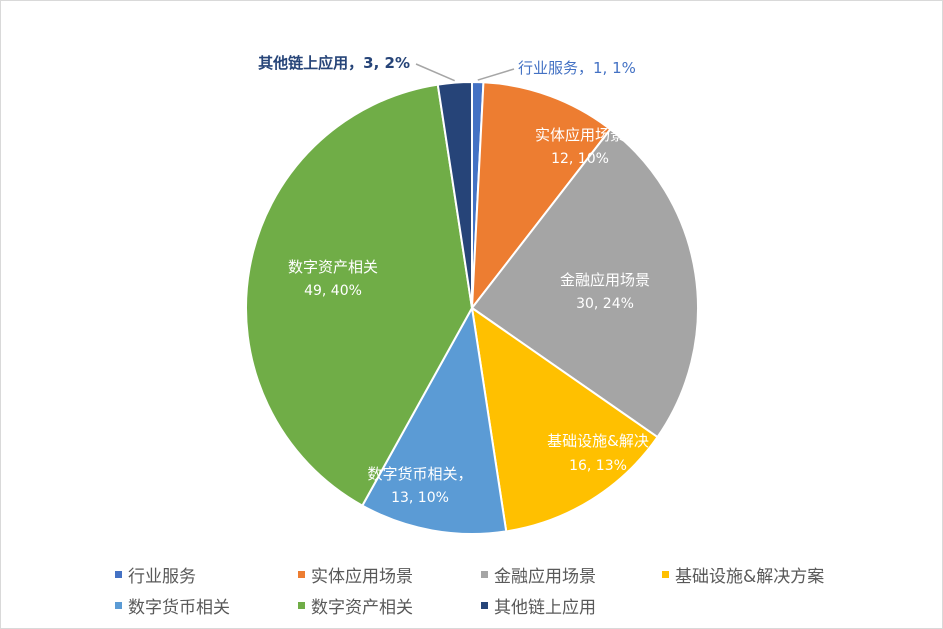 The height and width of the screenshot is (629, 943). What do you see at coordinates (419, 474) in the screenshot?
I see `data-label-name-digital-currency: 数字货币相关，` at bounding box center [419, 474].